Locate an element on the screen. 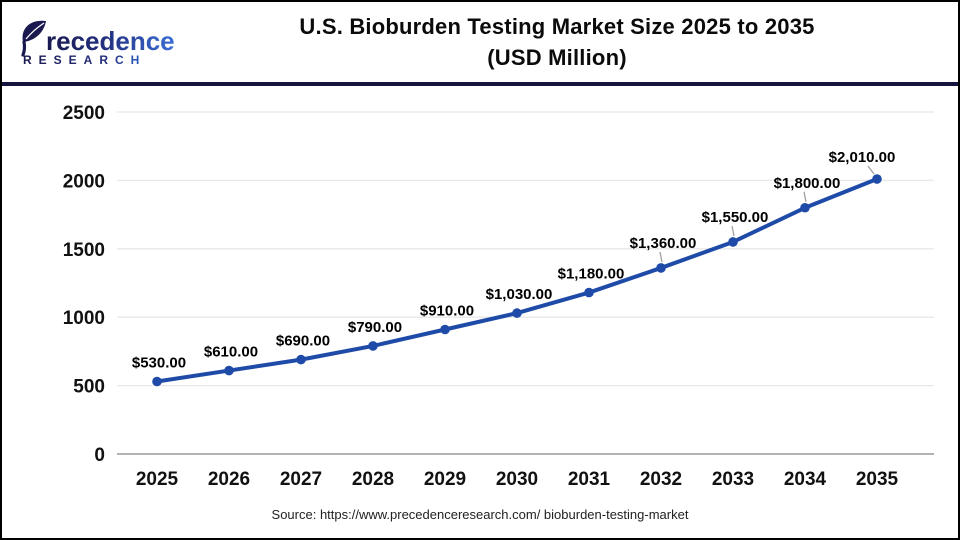  data-point-label: $1,800.00 is located at coordinates (807, 183).